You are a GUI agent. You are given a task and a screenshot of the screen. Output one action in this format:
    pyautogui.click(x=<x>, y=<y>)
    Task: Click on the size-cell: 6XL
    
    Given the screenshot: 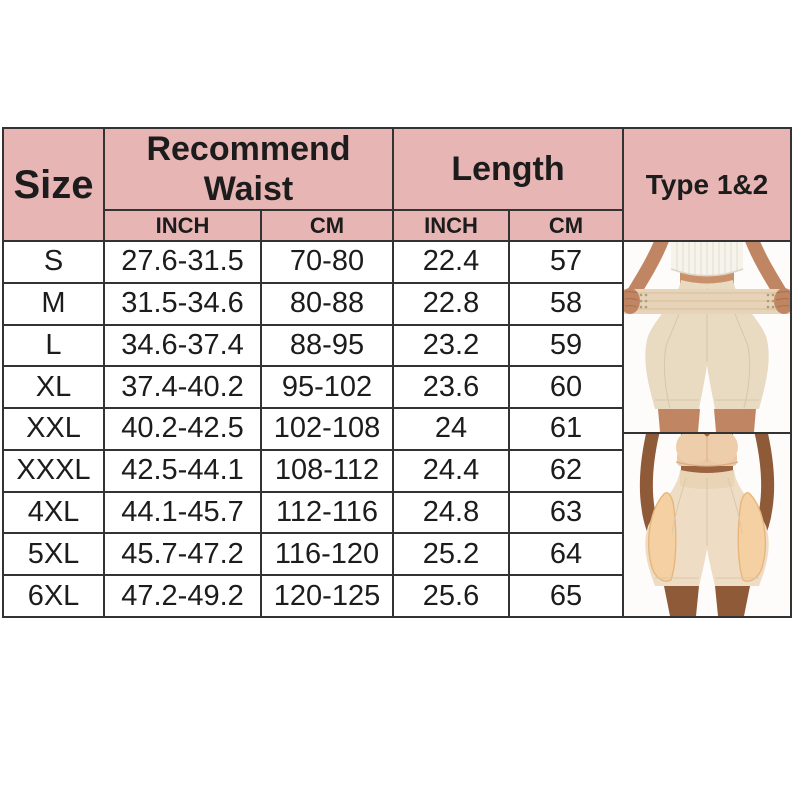 What is the action you would take?
    pyautogui.click(x=53, y=596)
    